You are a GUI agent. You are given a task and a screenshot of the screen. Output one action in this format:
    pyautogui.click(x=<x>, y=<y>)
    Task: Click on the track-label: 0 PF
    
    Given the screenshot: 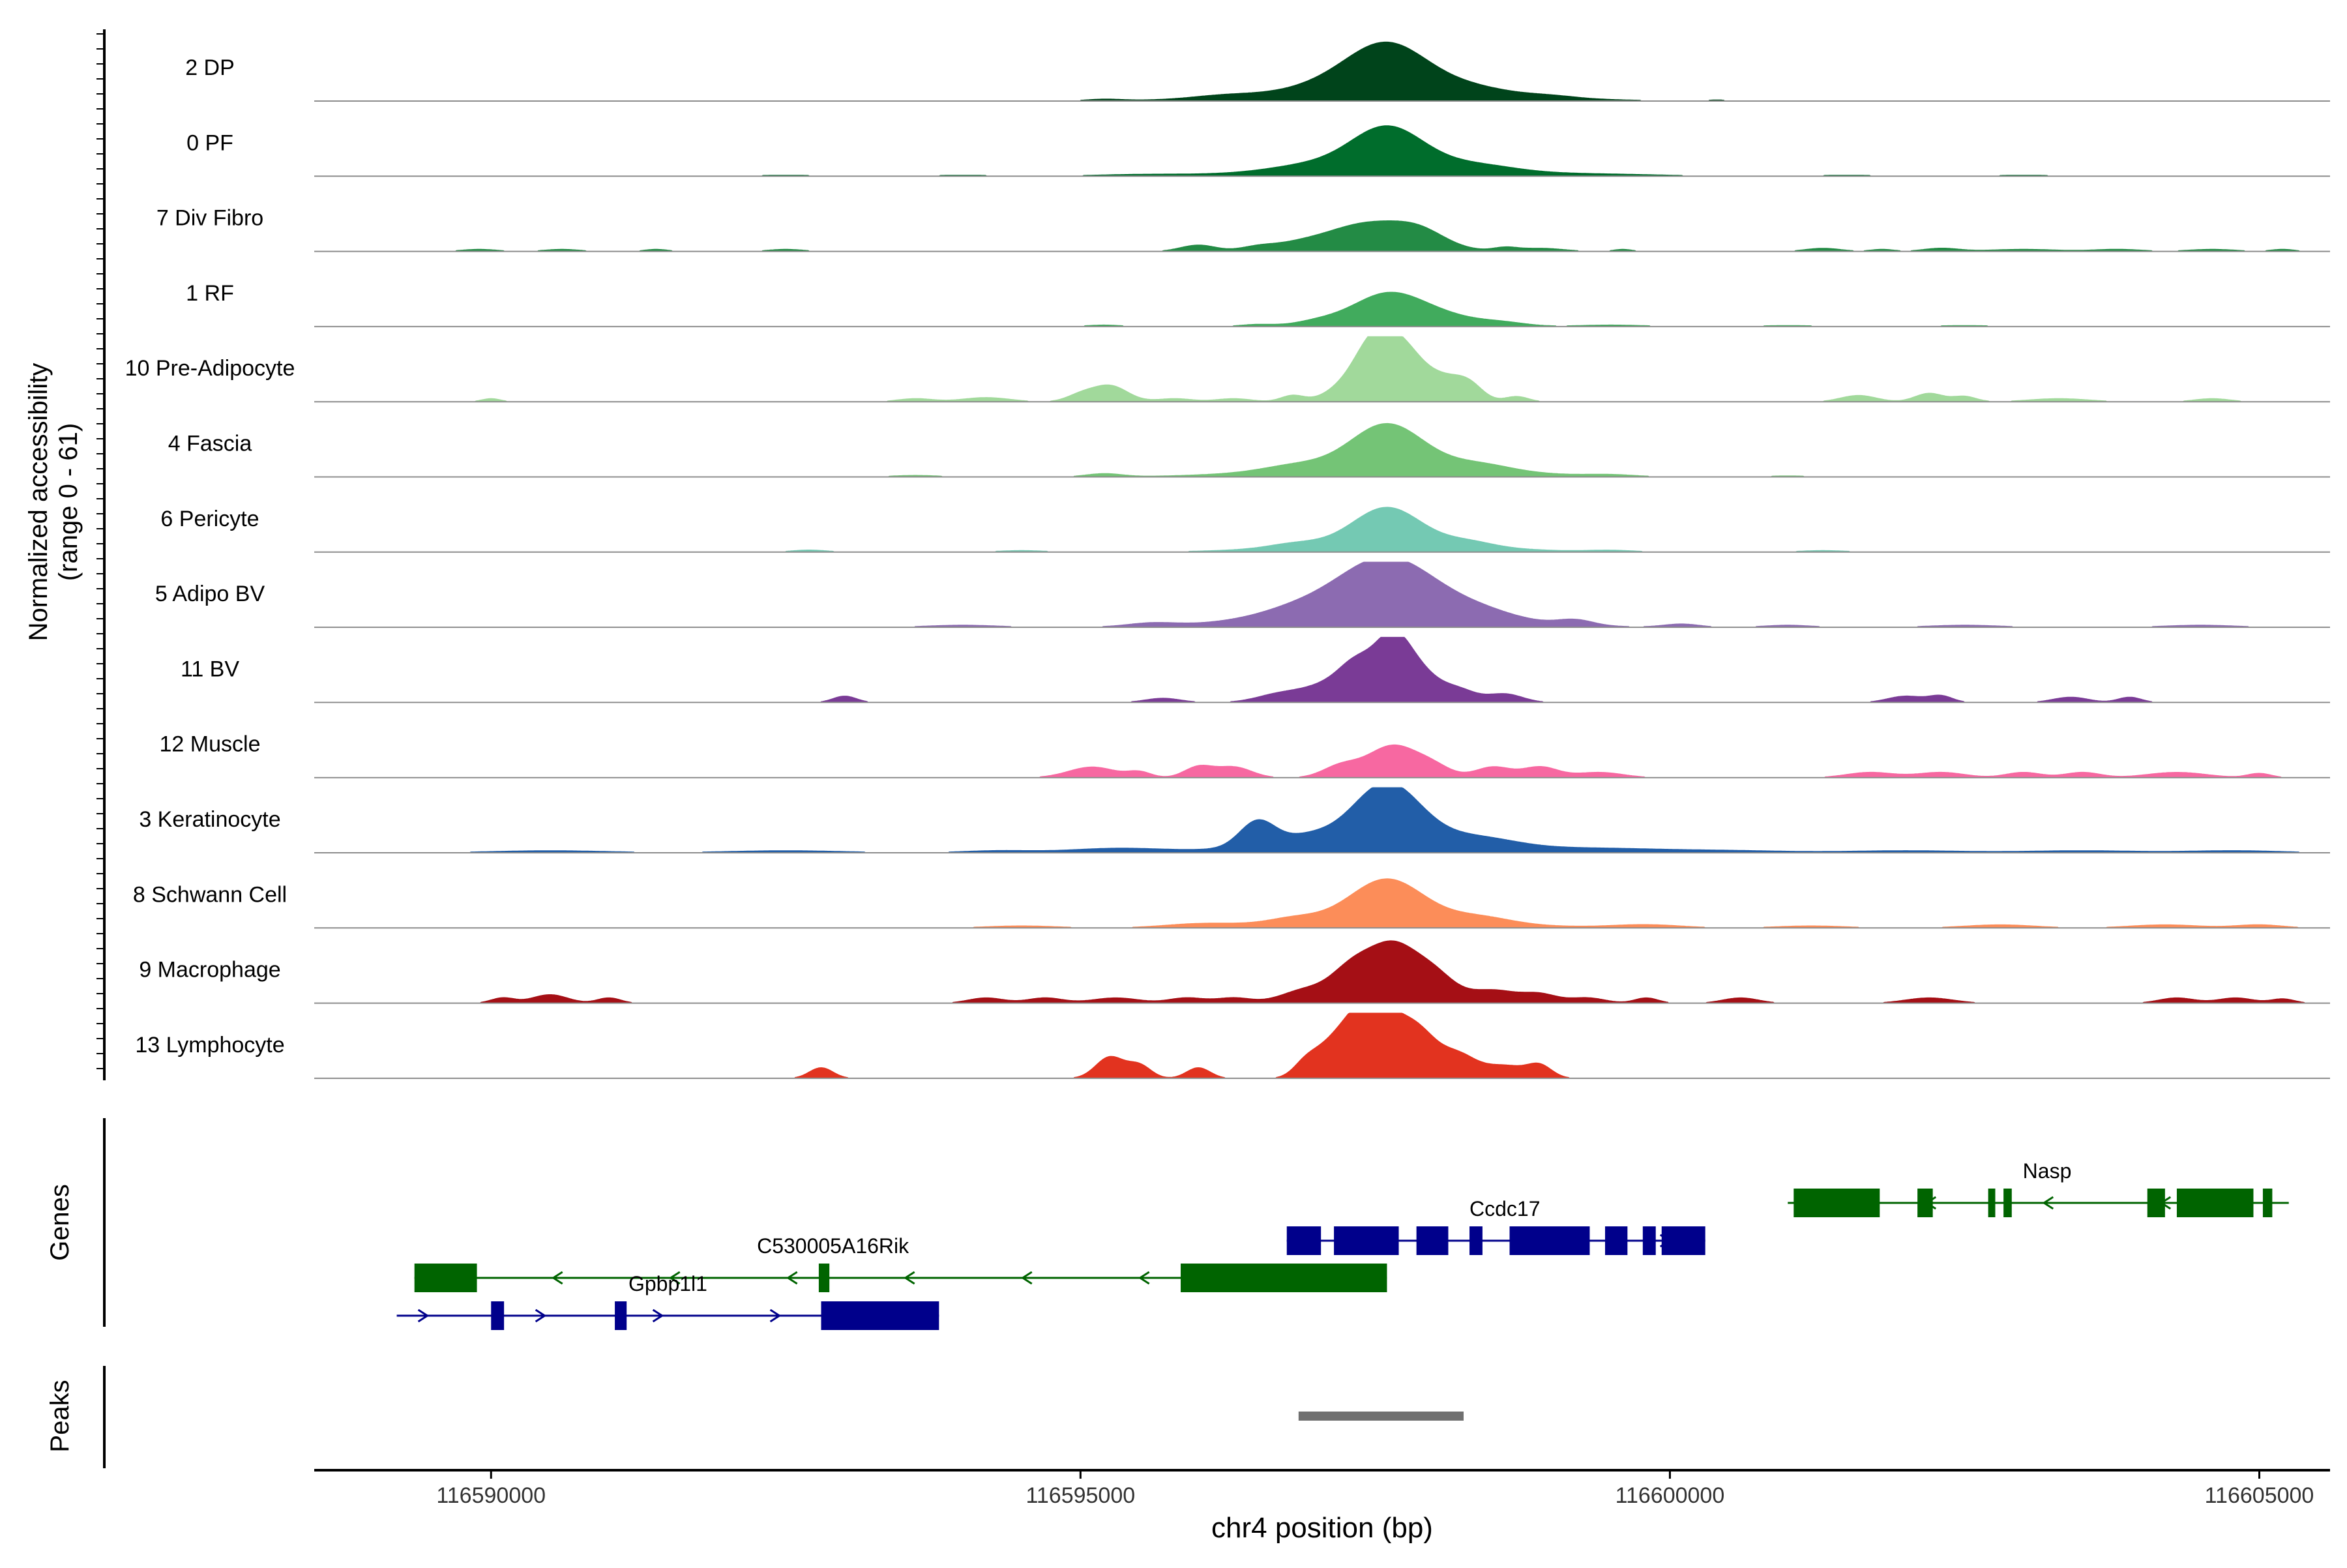 What is the action you would take?
    pyautogui.click(x=209, y=143)
    